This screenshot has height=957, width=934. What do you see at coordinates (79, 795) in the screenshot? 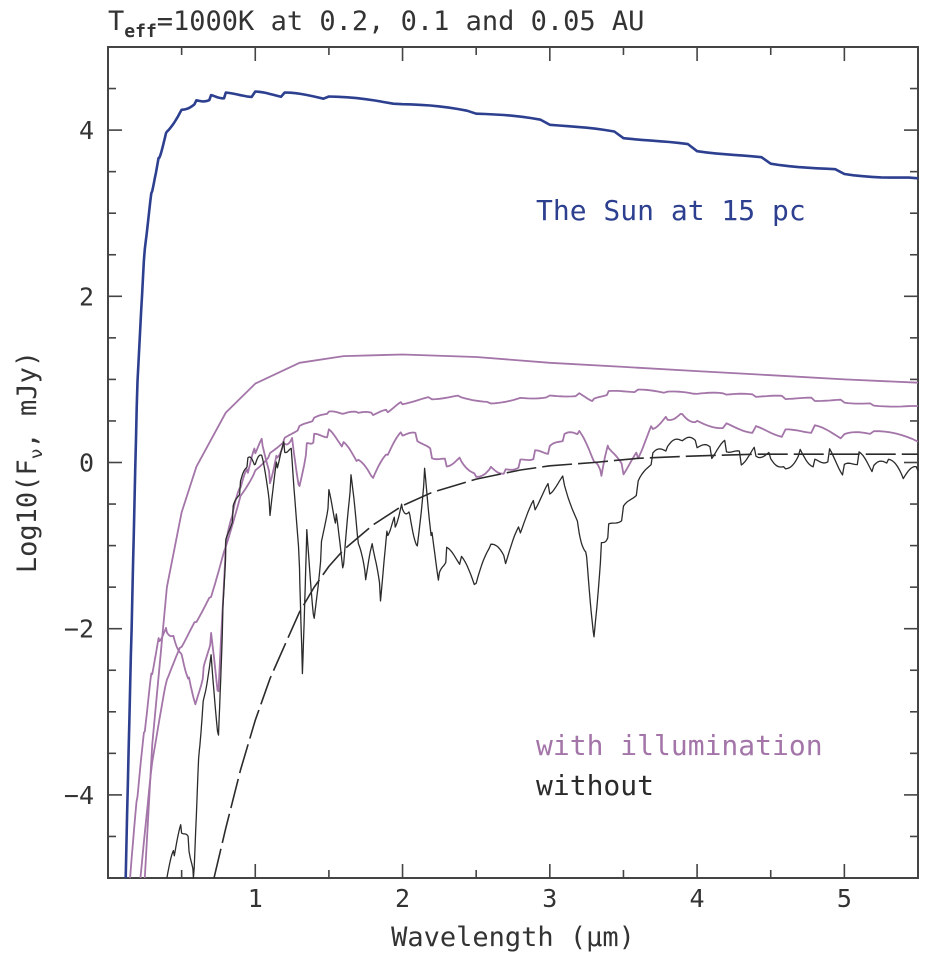
I see `y-tick-label: −4` at bounding box center [79, 795].